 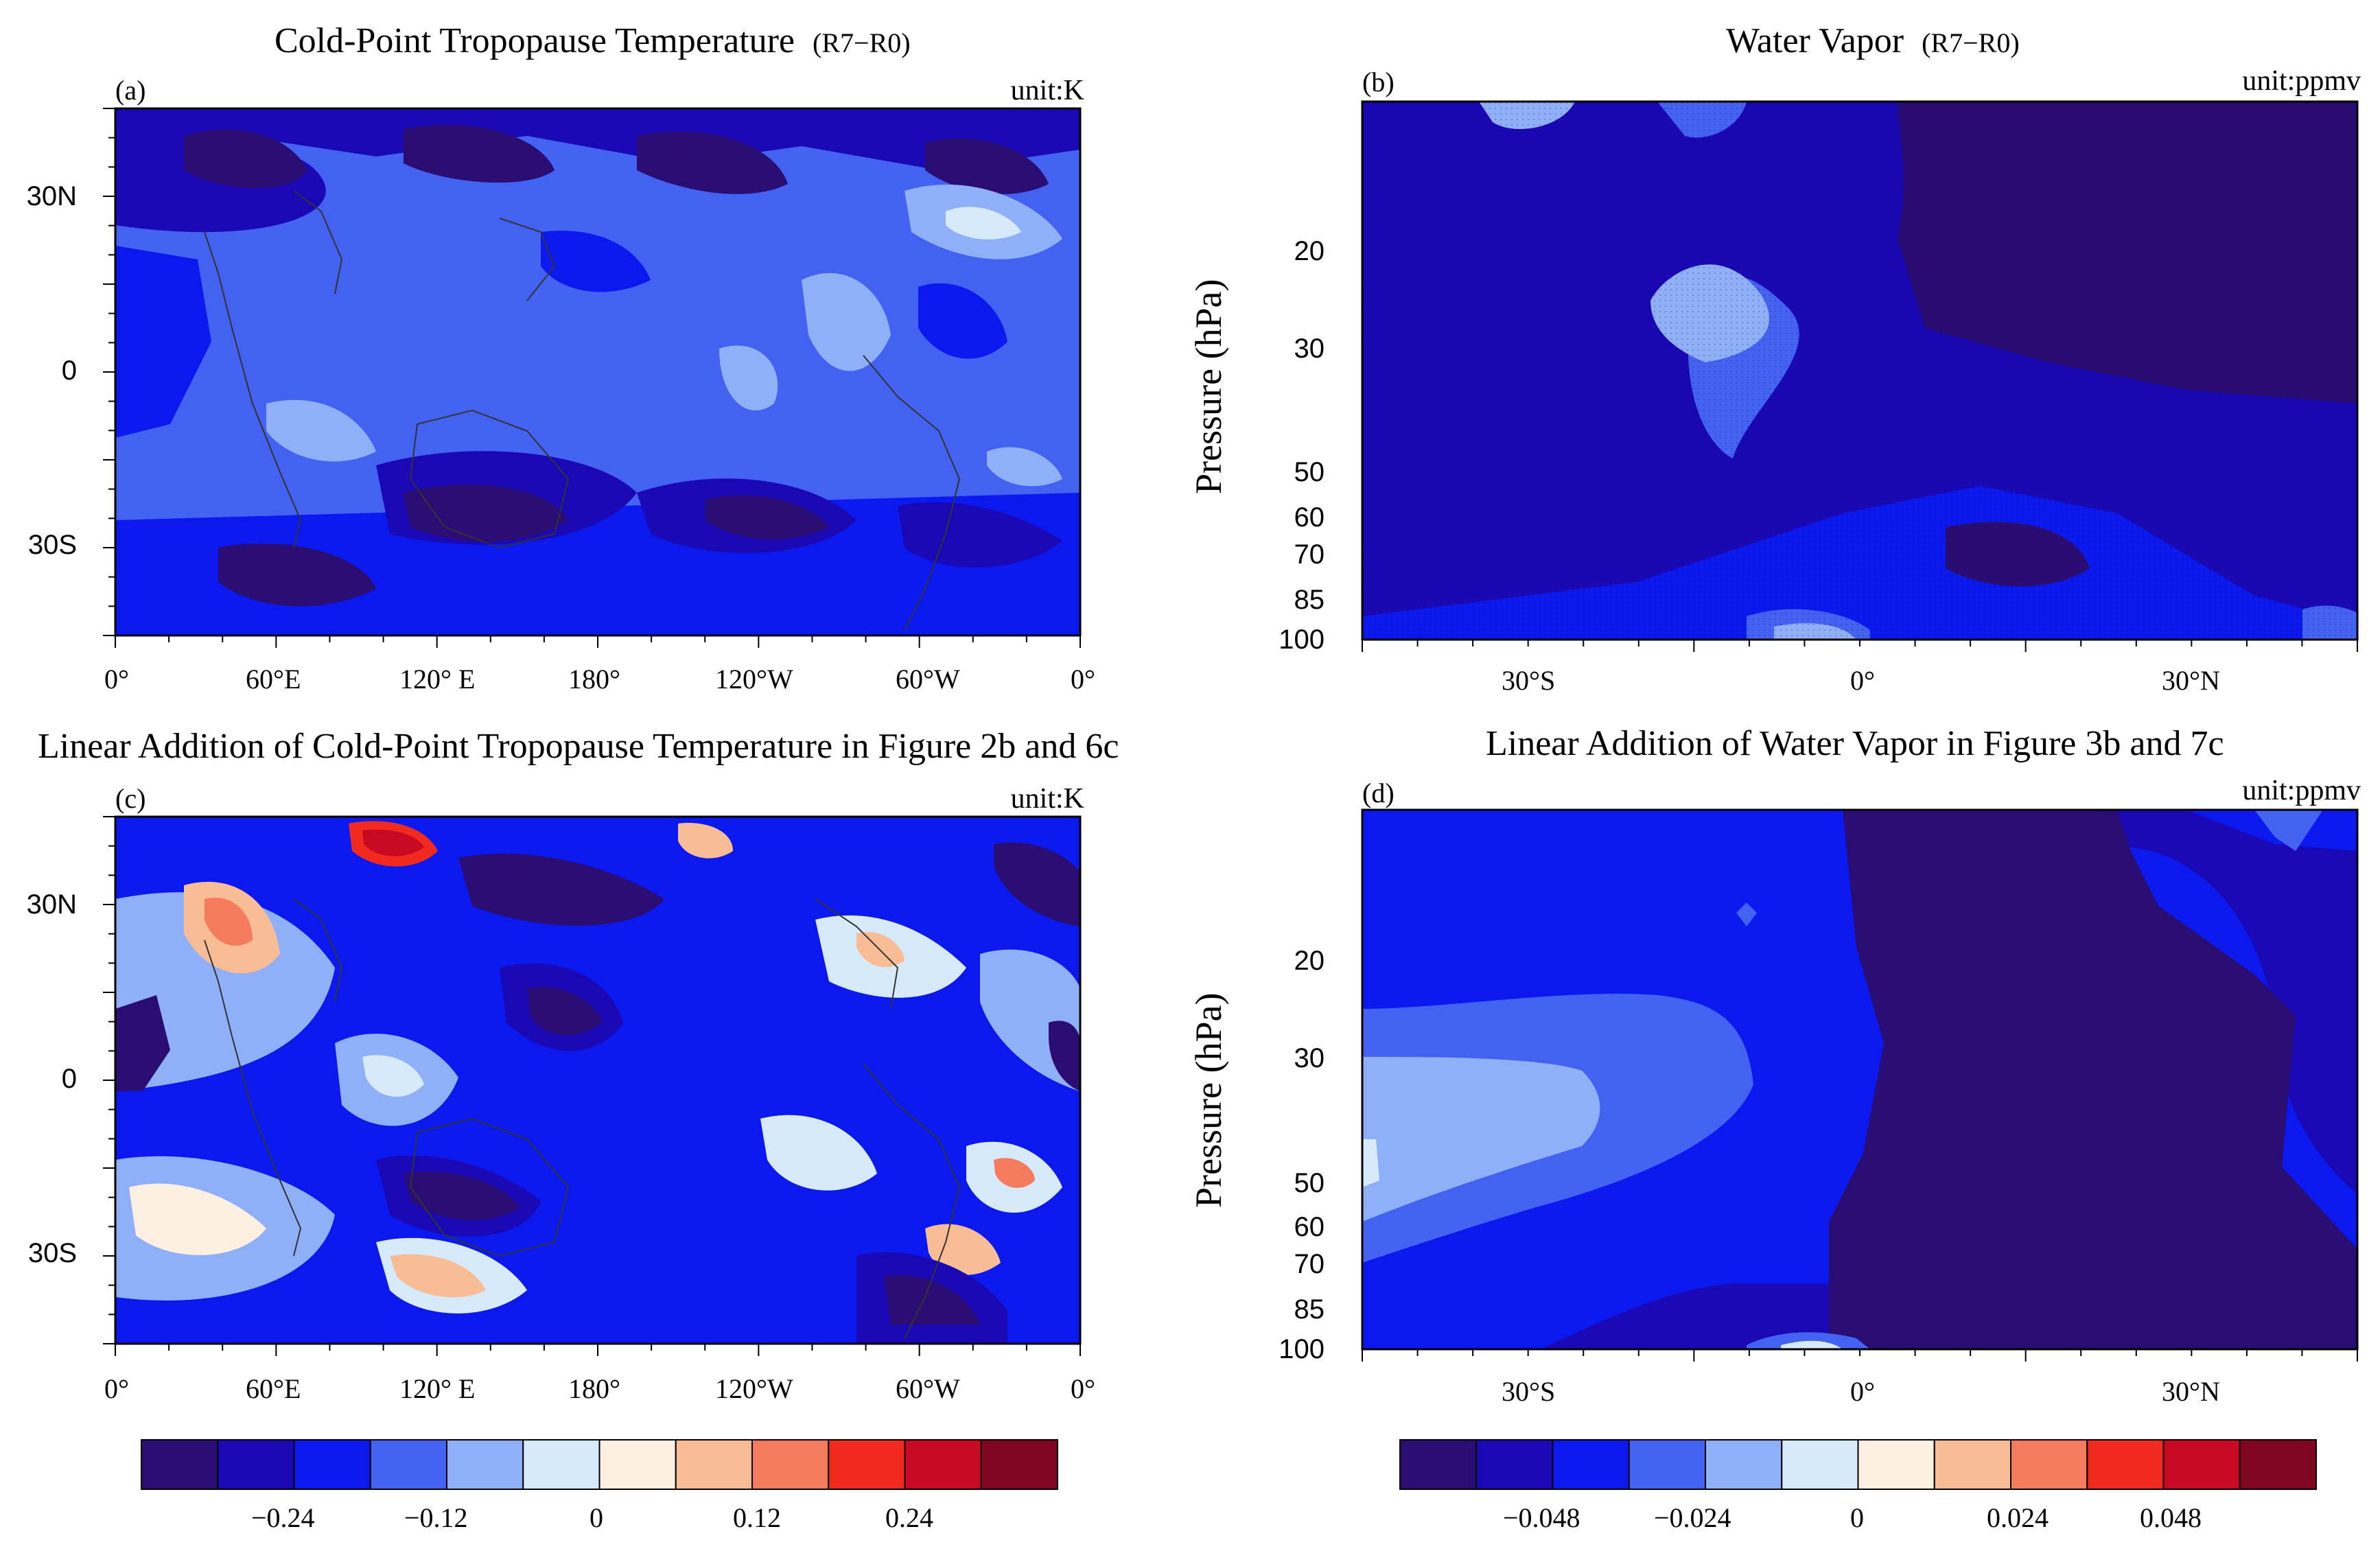 I want to click on colorbar-label: −0.048, so click(x=1541, y=1517).